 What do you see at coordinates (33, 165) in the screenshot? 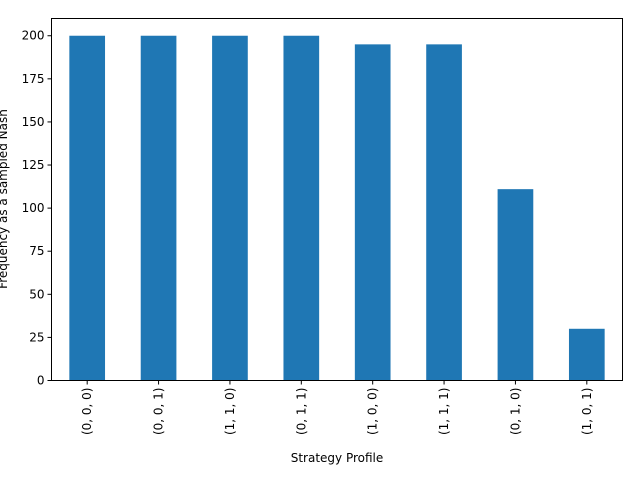
I see `y-tick-label: 125` at bounding box center [33, 165].